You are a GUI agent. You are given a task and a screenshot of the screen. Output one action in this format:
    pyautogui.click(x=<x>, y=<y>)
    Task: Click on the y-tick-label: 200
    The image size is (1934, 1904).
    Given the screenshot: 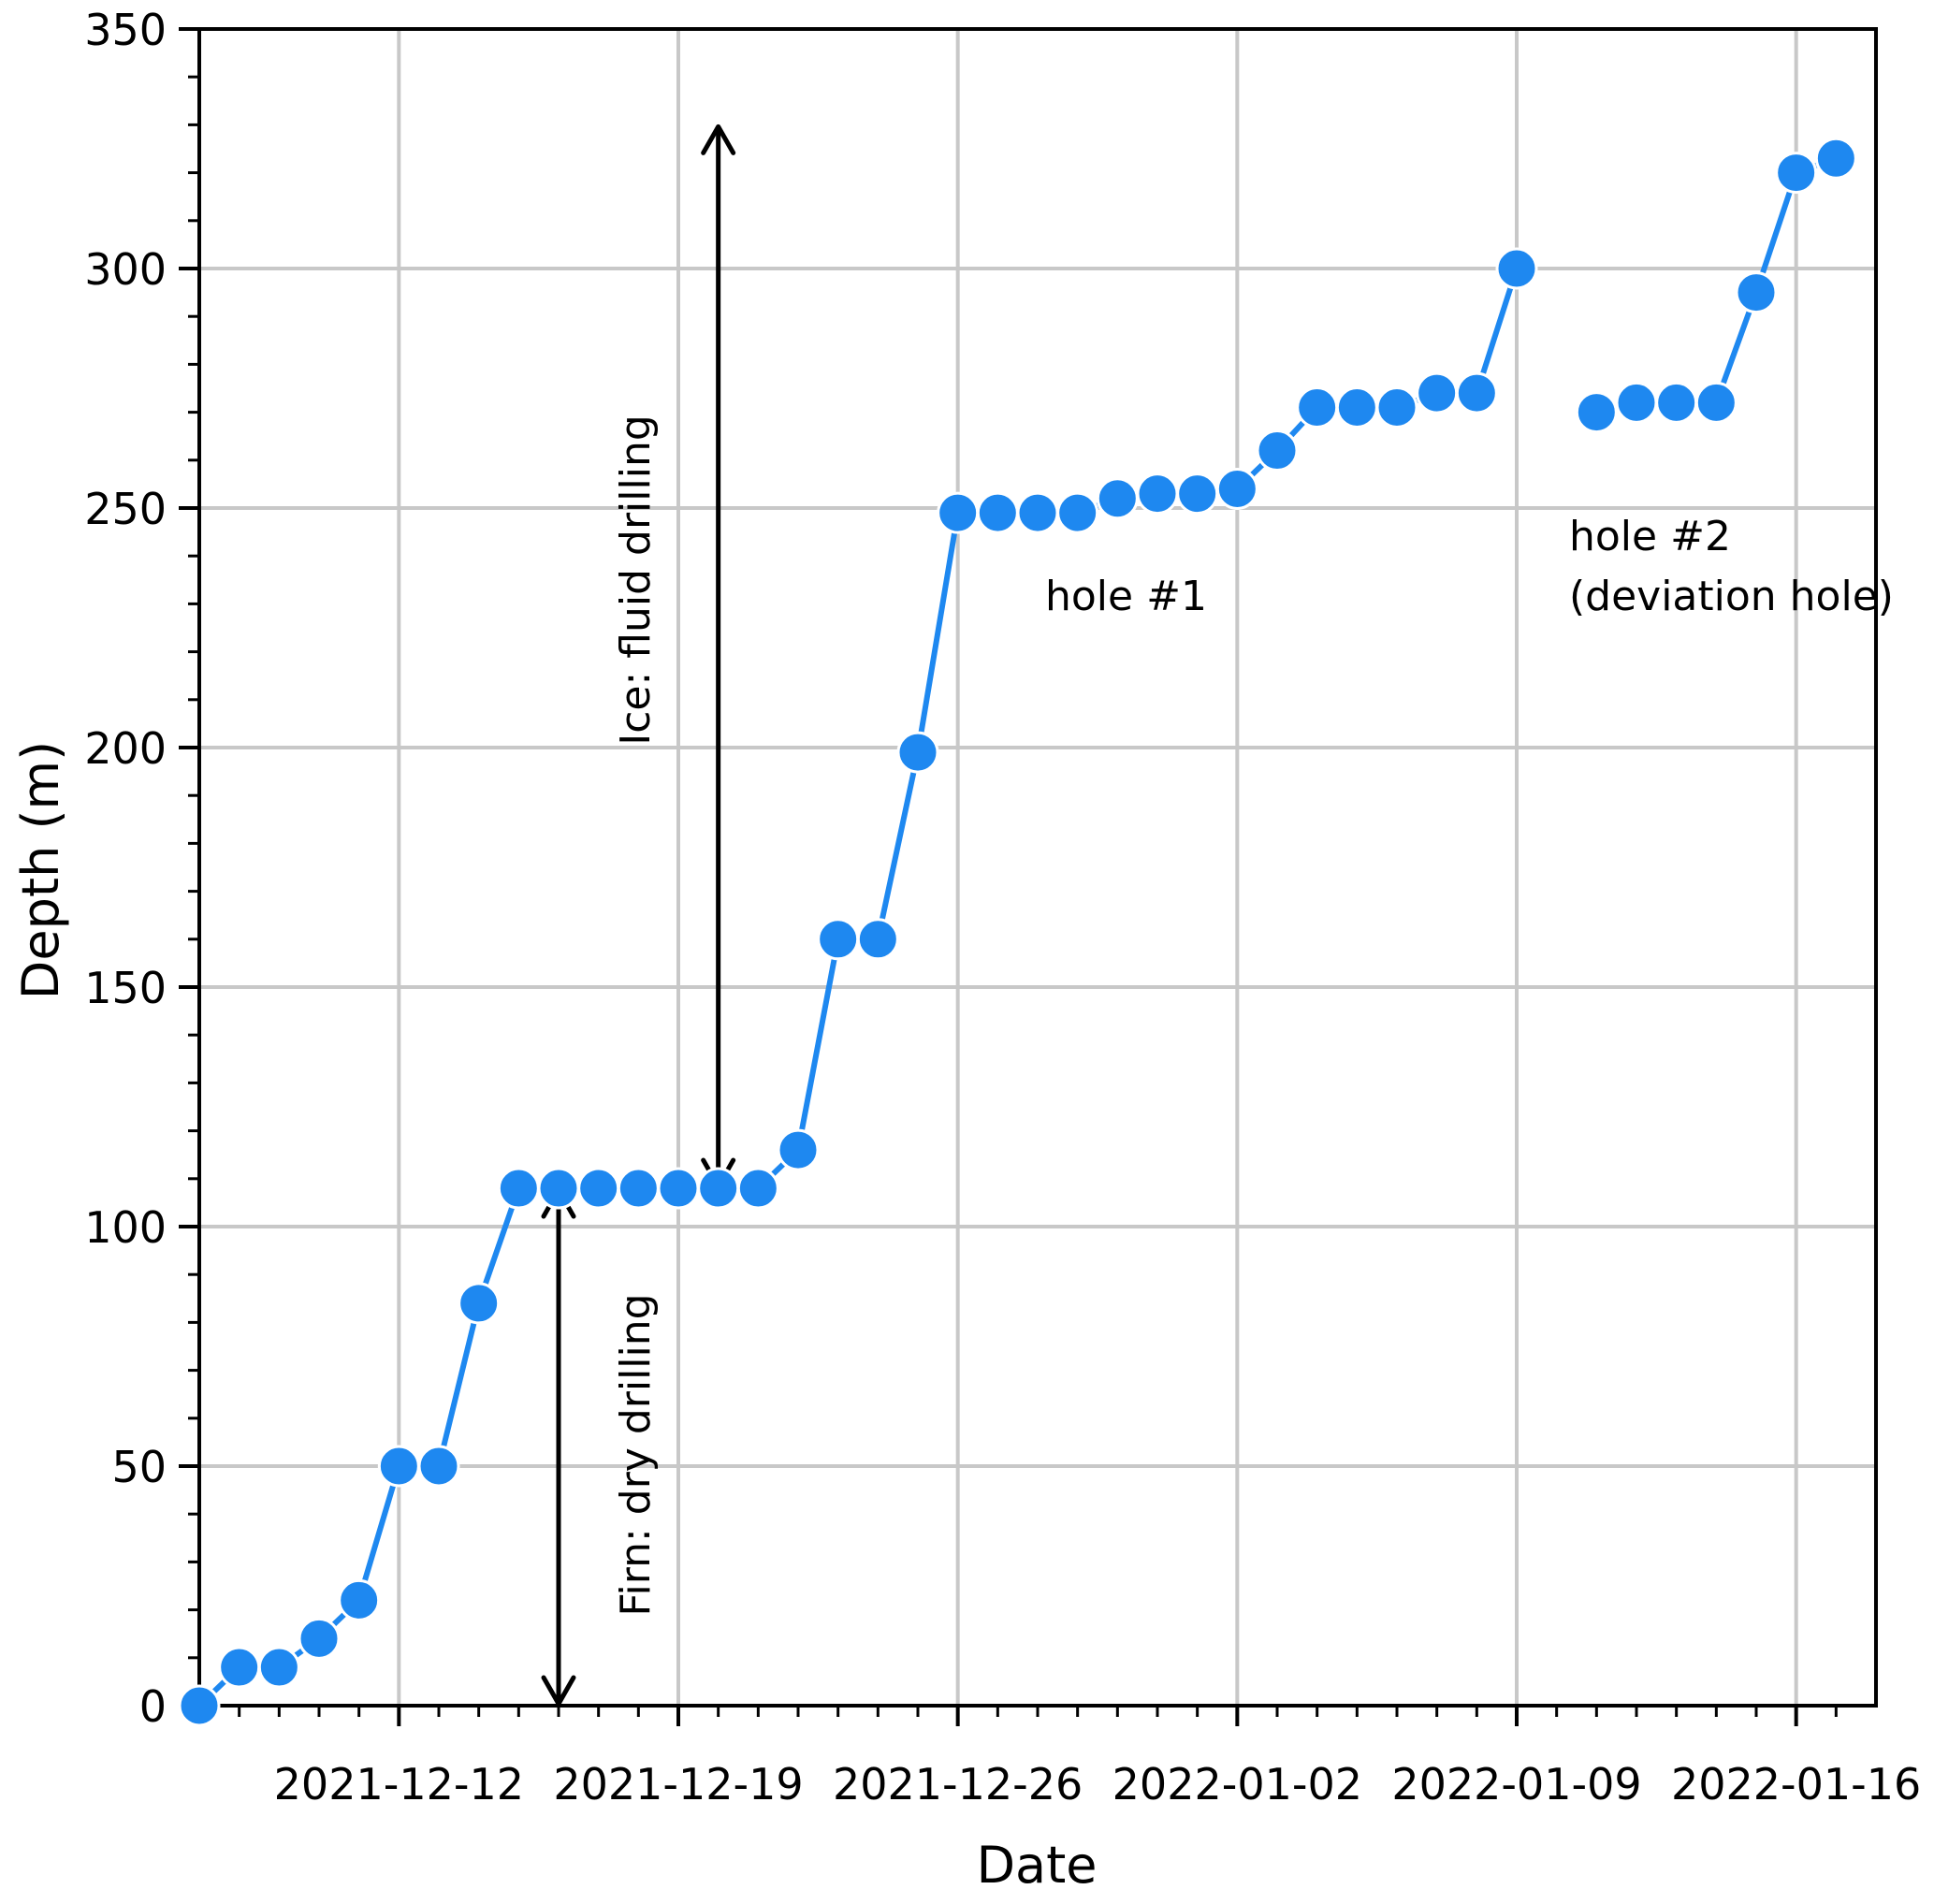 What is the action you would take?
    pyautogui.click(x=126, y=748)
    